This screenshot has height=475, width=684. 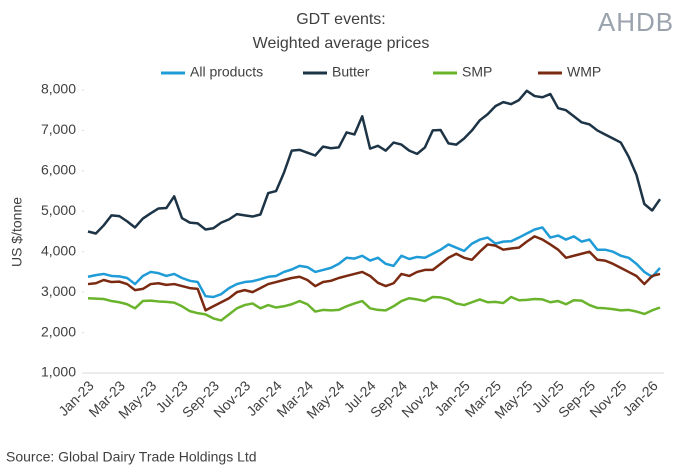 What do you see at coordinates (341, 43) in the screenshot?
I see `chart-subtitle: Weighted average prices` at bounding box center [341, 43].